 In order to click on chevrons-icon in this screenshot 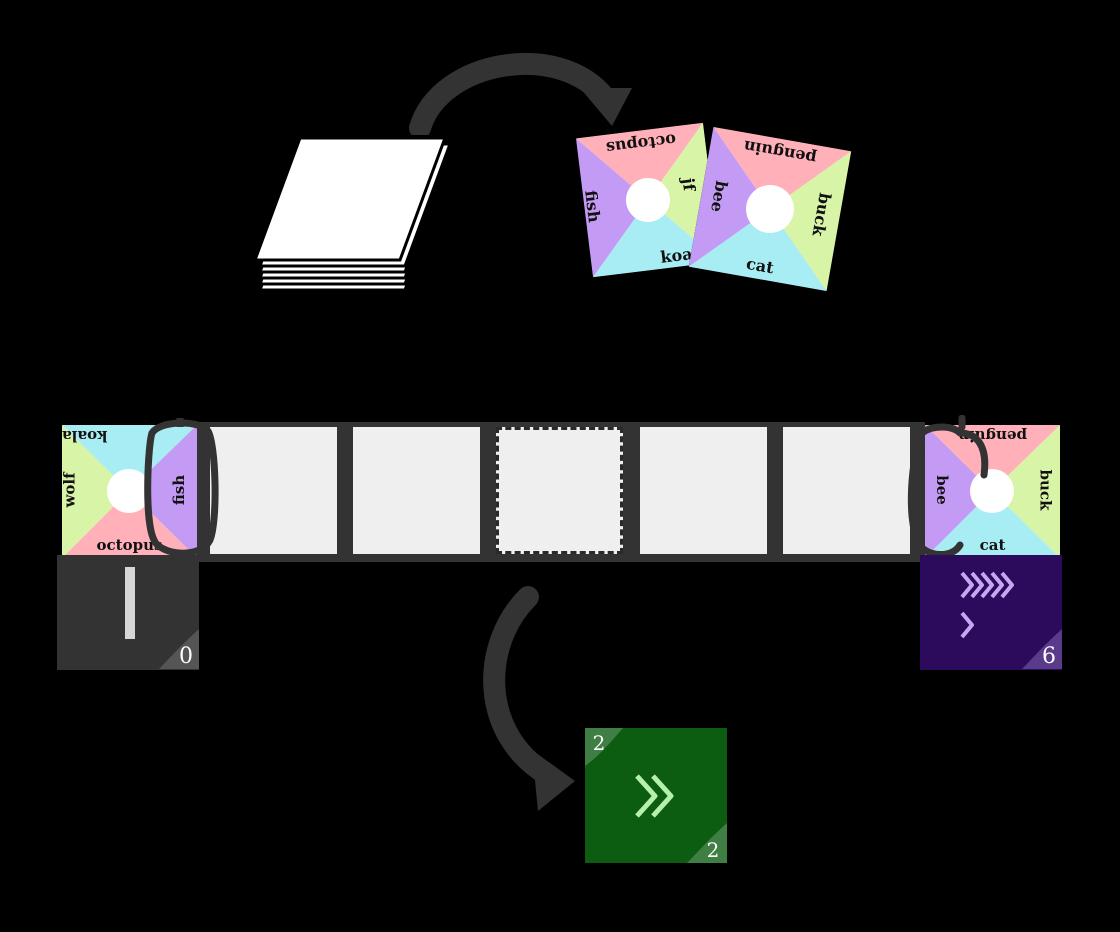, I will do `click(987, 605)`.